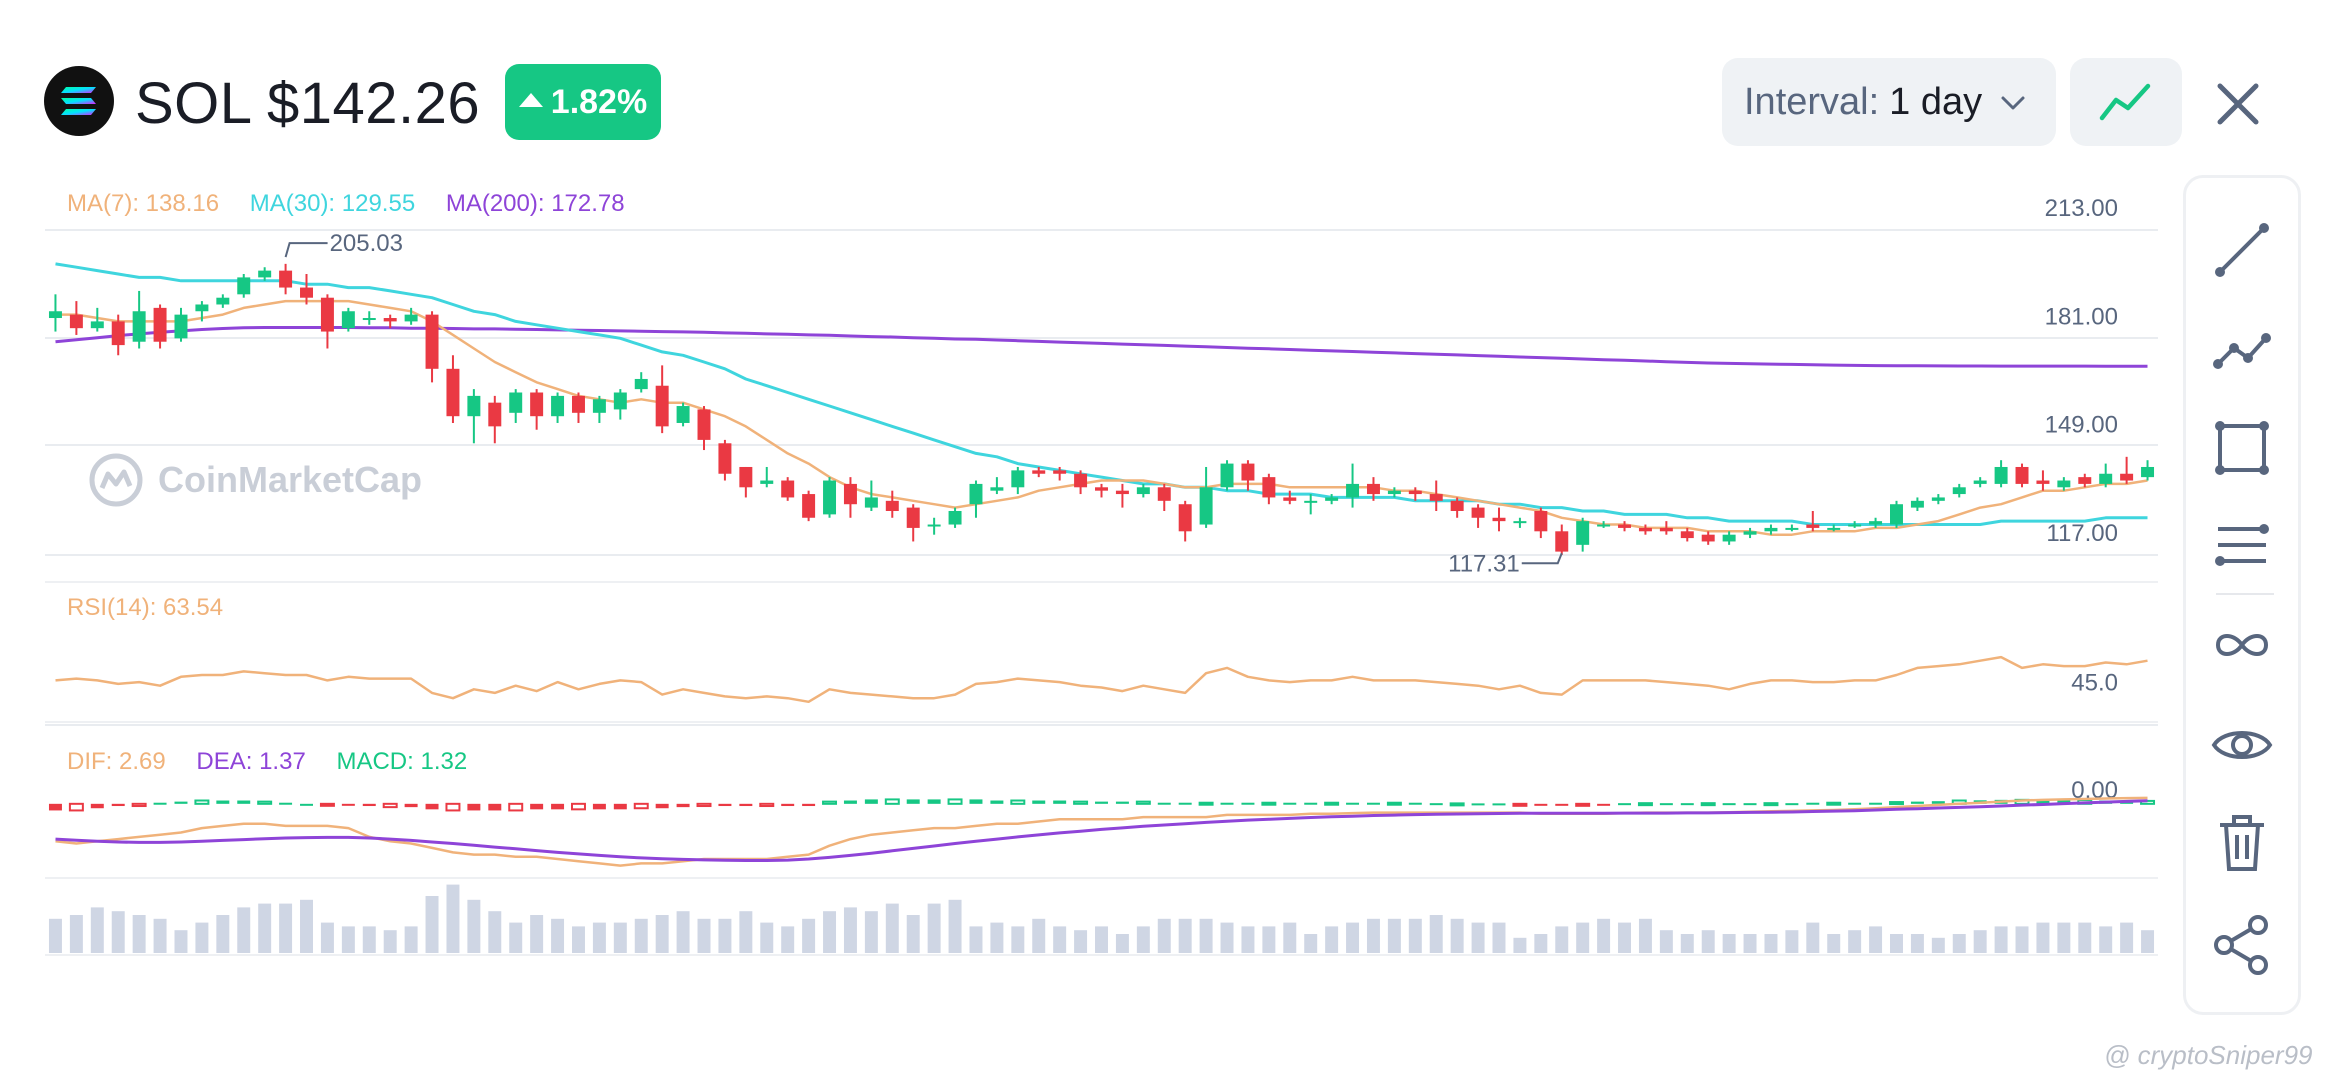 This screenshot has width=2340, height=1080. I want to click on interval-dropdown: Interval: 1 day, so click(1889, 102).